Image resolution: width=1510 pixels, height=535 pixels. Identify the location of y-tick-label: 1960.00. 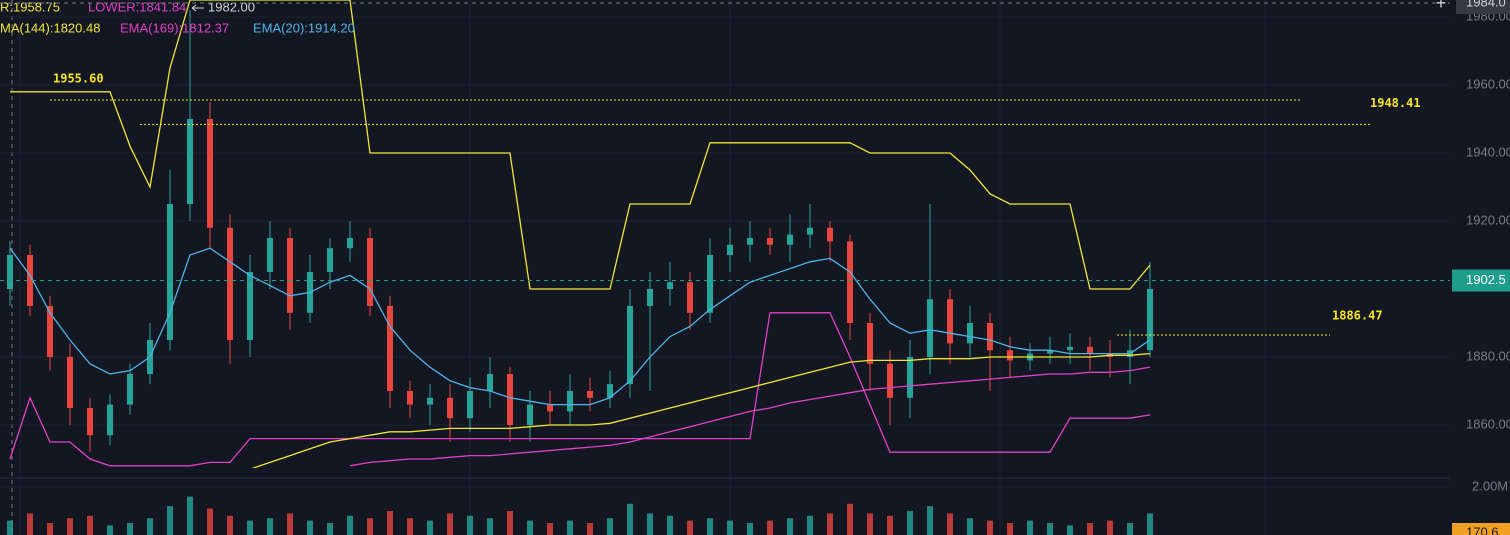
(1488, 83).